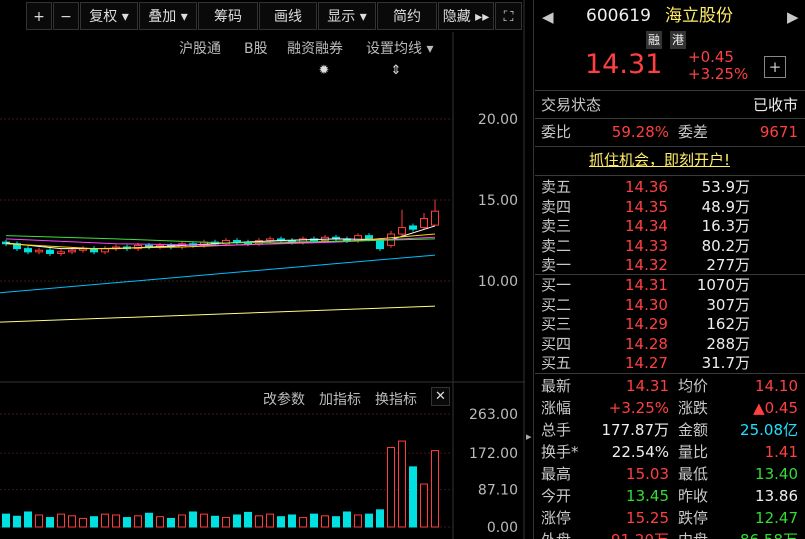  I want to click on stat-label: 跌停, so click(693, 518).